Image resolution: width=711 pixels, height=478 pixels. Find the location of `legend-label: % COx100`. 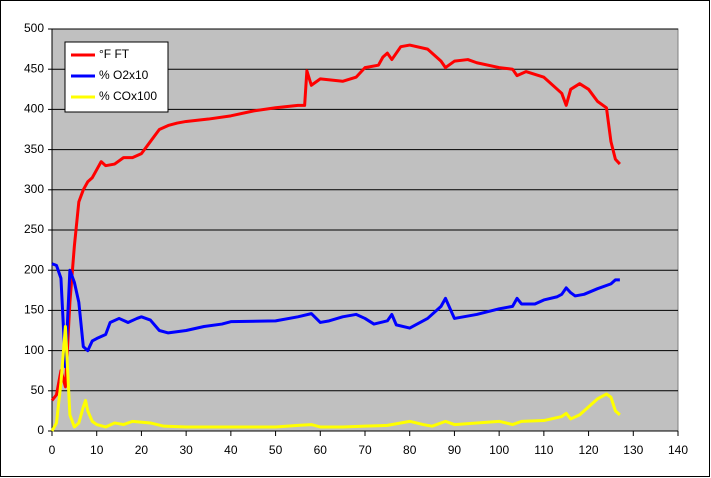

legend-label: % COx100 is located at coordinates (128, 96).